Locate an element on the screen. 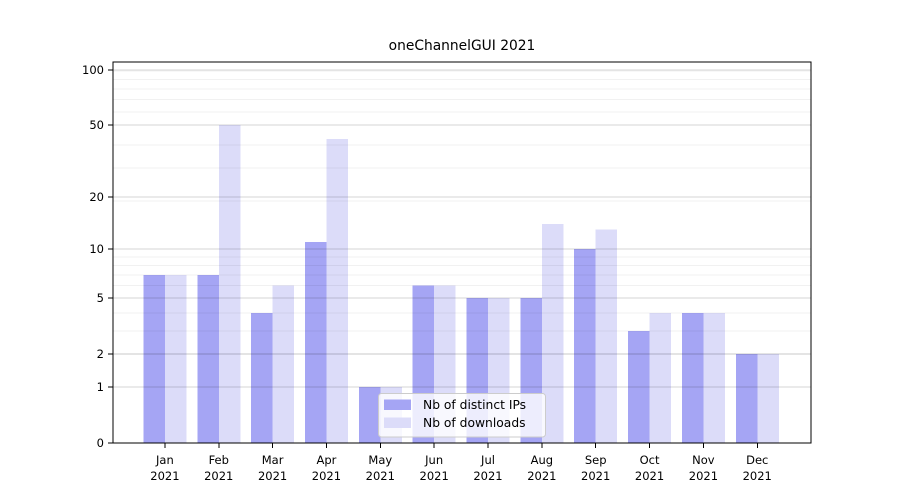  x-tick-label-month: Jun is located at coordinates (433, 460).